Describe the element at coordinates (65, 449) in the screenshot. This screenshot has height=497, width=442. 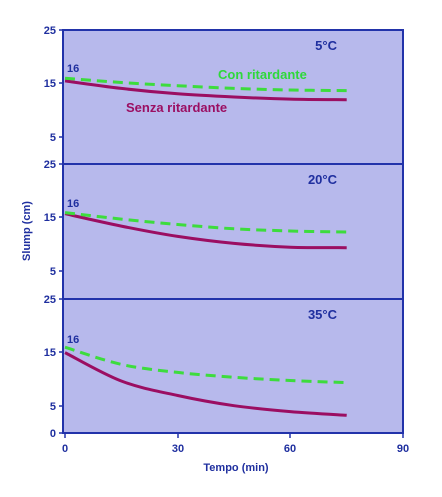
I see `x-tick-label: 0` at that location.